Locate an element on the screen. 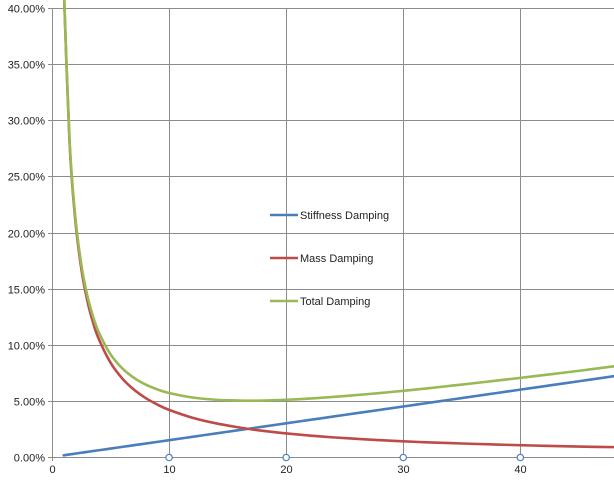 The height and width of the screenshot is (486, 614). legend-label-mass-damping: Mass Damping is located at coordinates (336, 259).